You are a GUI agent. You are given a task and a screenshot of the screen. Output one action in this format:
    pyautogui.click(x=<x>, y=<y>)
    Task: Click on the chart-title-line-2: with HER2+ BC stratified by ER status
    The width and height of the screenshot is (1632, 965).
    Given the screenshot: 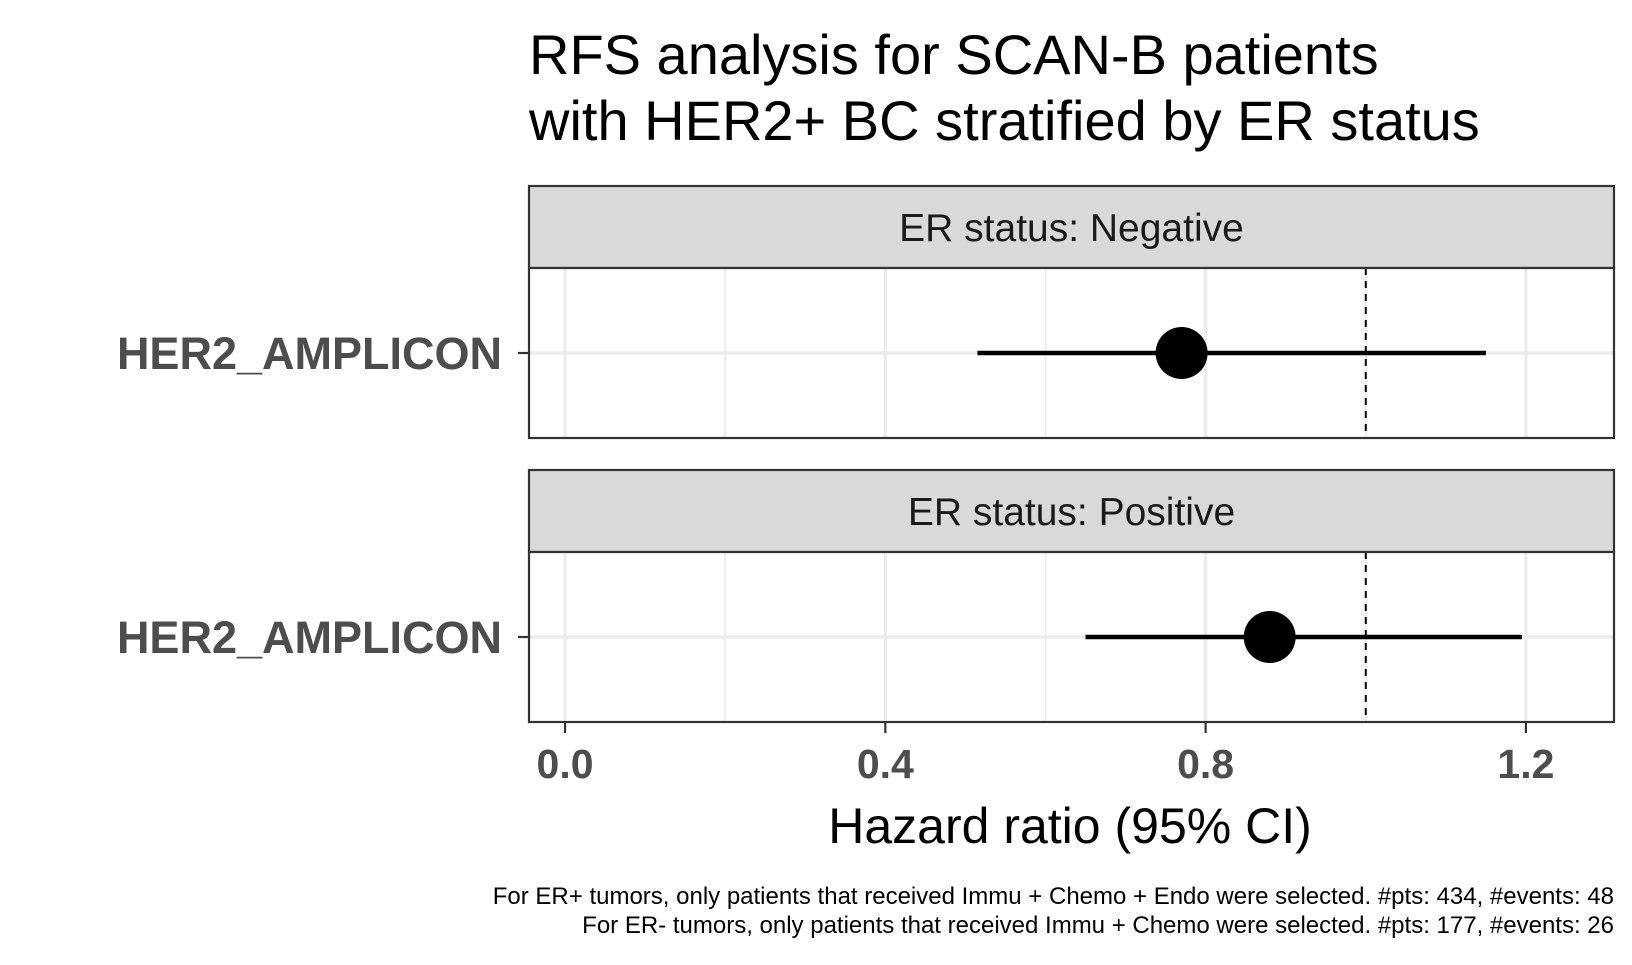 What is the action you would take?
    pyautogui.click(x=1004, y=120)
    